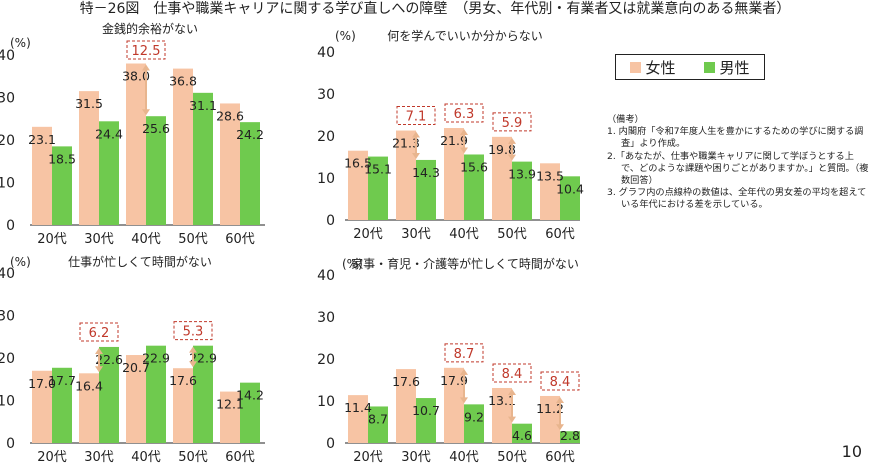 The height and width of the screenshot is (467, 870). I want to click on chart-title: 金銭的余裕がない, so click(150, 28).